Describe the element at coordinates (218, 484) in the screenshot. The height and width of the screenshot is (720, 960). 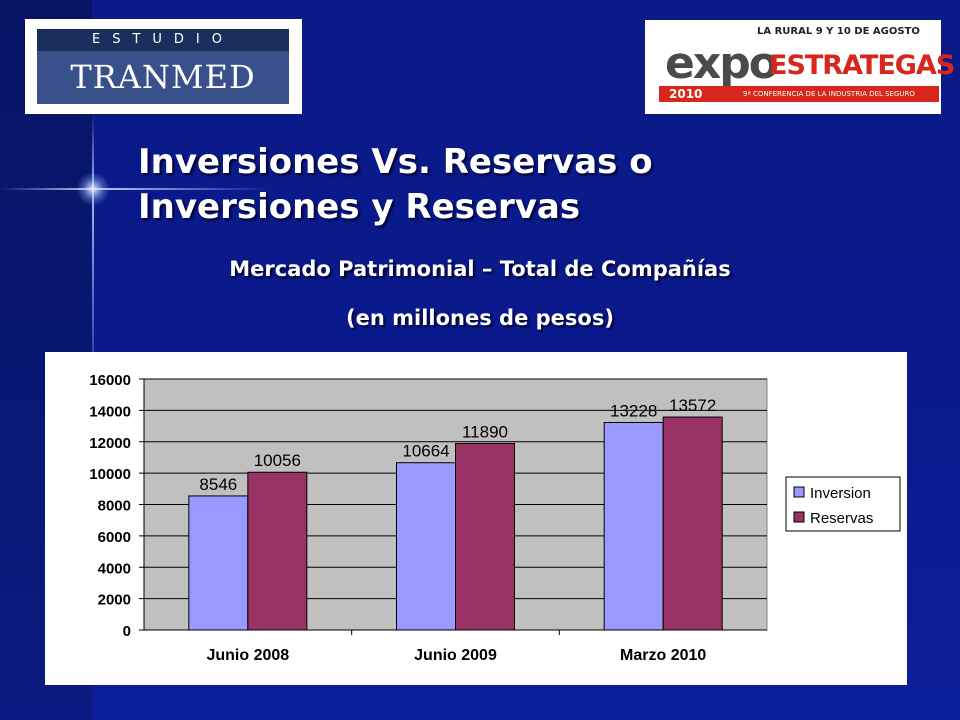
I see `data-label: 8546` at that location.